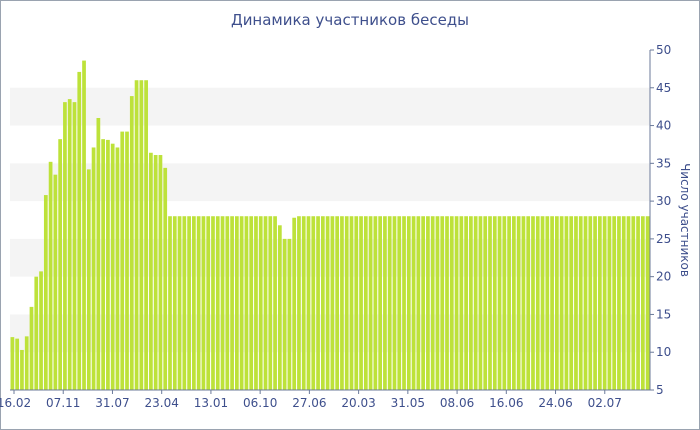 The image size is (700, 430). I want to click on x-tick-label: 13.01, so click(211, 403).